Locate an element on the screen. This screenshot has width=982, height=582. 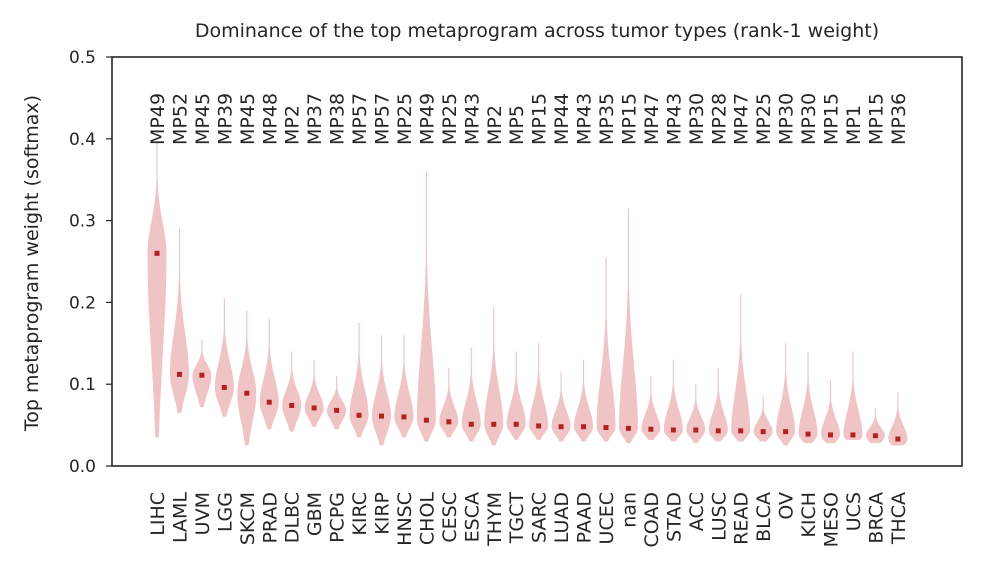
x-tick-label: DLBC is located at coordinates (293, 517).